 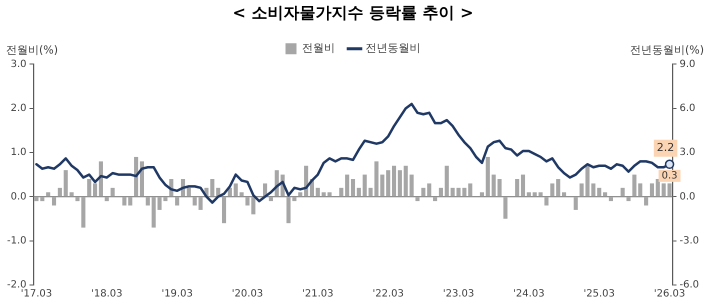 What do you see at coordinates (177, 294) in the screenshot?
I see `x-tick-label: '19.03` at bounding box center [177, 294].